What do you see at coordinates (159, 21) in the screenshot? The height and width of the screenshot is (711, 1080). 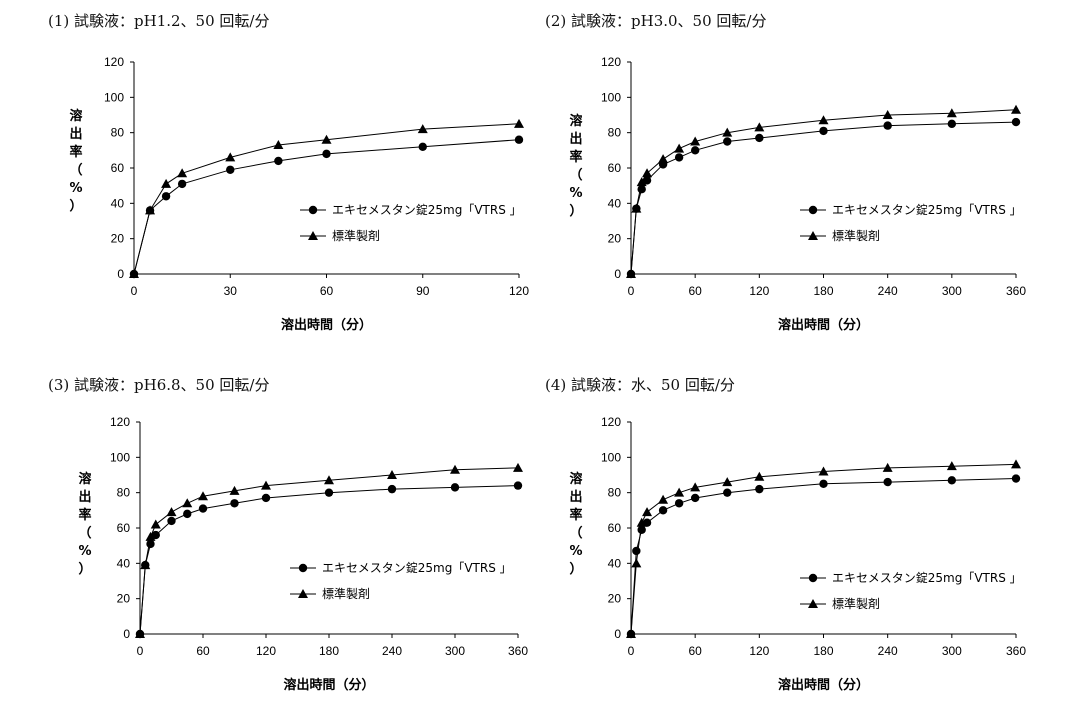 I see `chart-1-title: (1) 試験液：pH1.2、50 回転/分` at bounding box center [159, 21].